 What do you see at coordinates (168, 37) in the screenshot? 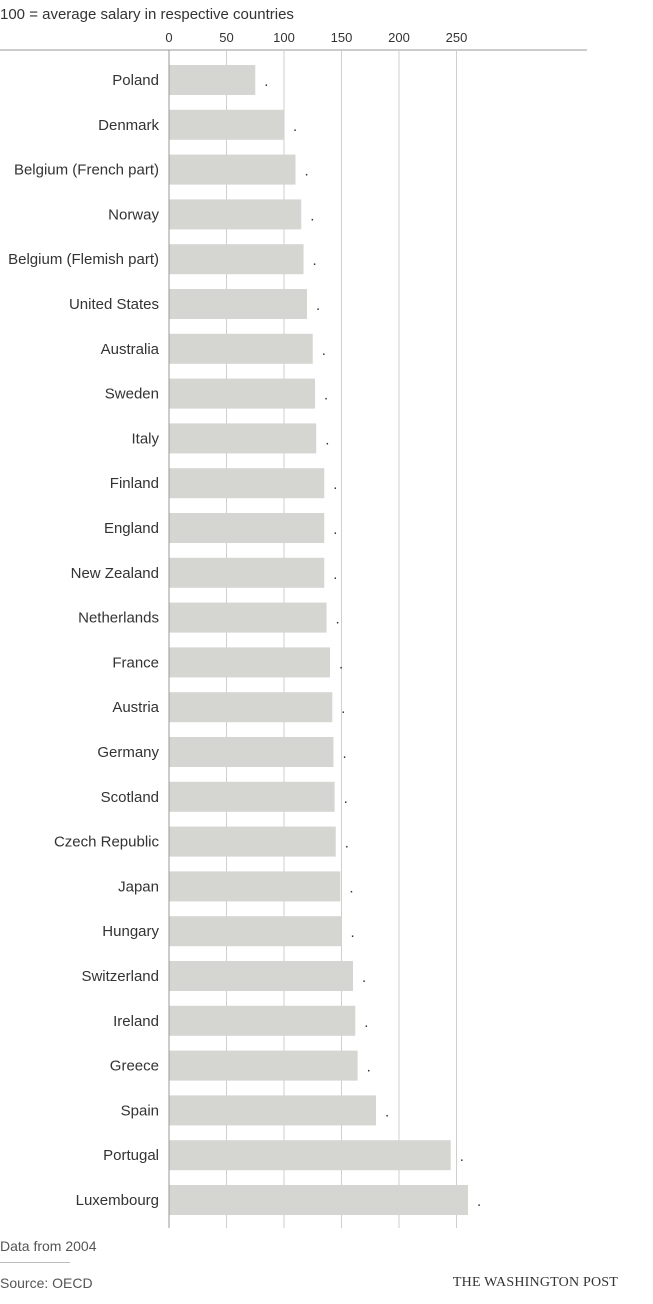
I see `x-tick-label: 0` at bounding box center [168, 37].